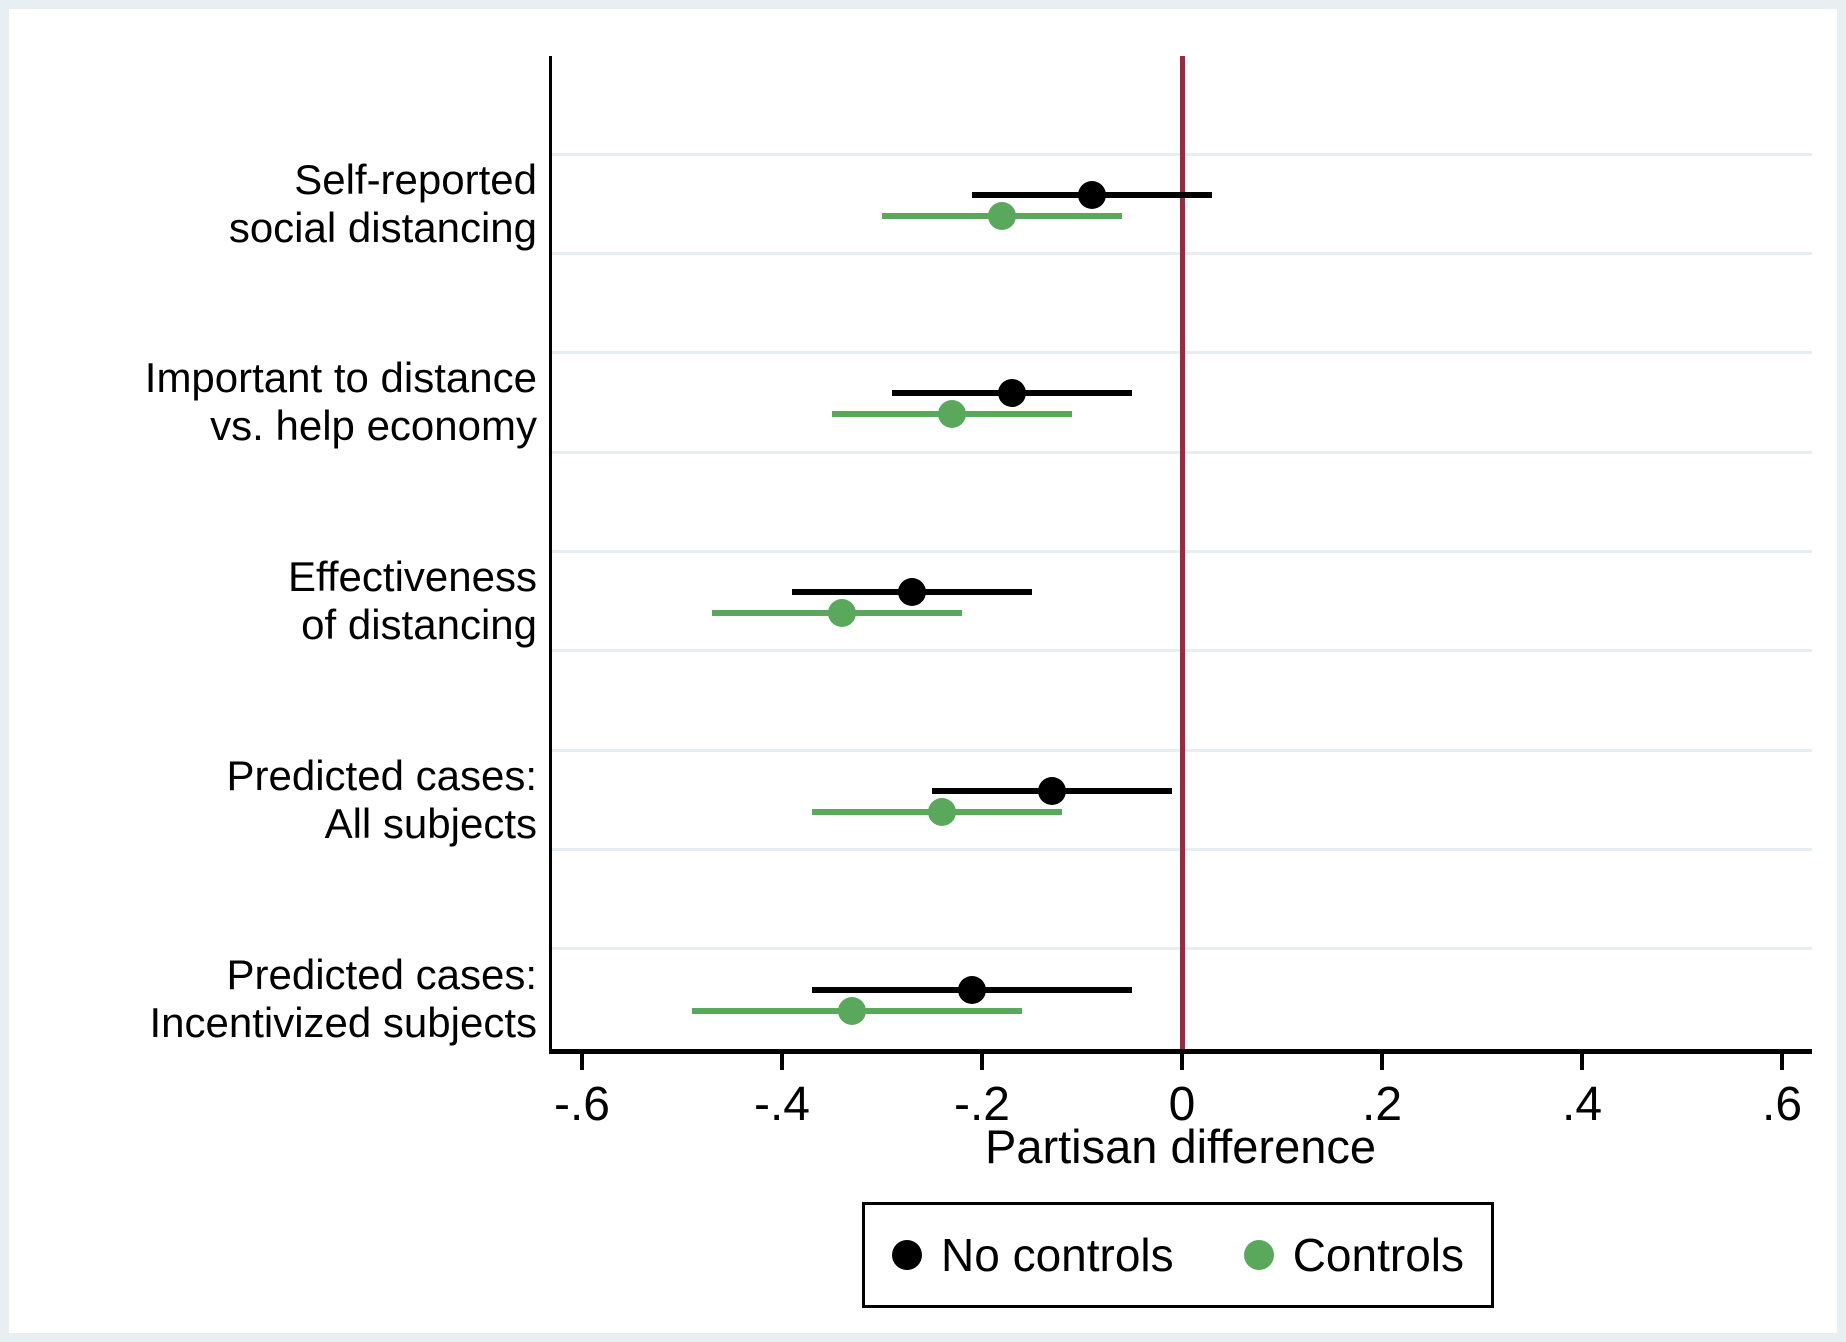  What do you see at coordinates (581, 1104) in the screenshot?
I see `x-tick-label: -.6` at bounding box center [581, 1104].